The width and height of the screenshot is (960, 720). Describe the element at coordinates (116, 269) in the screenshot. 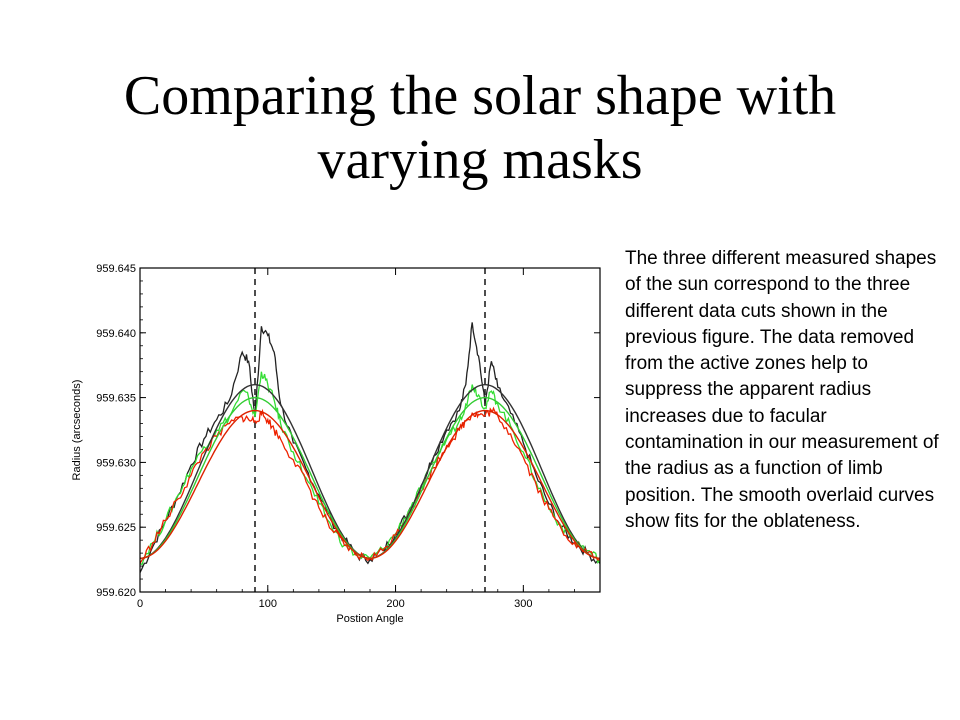

I see `y-tick-label: 959.645` at that location.